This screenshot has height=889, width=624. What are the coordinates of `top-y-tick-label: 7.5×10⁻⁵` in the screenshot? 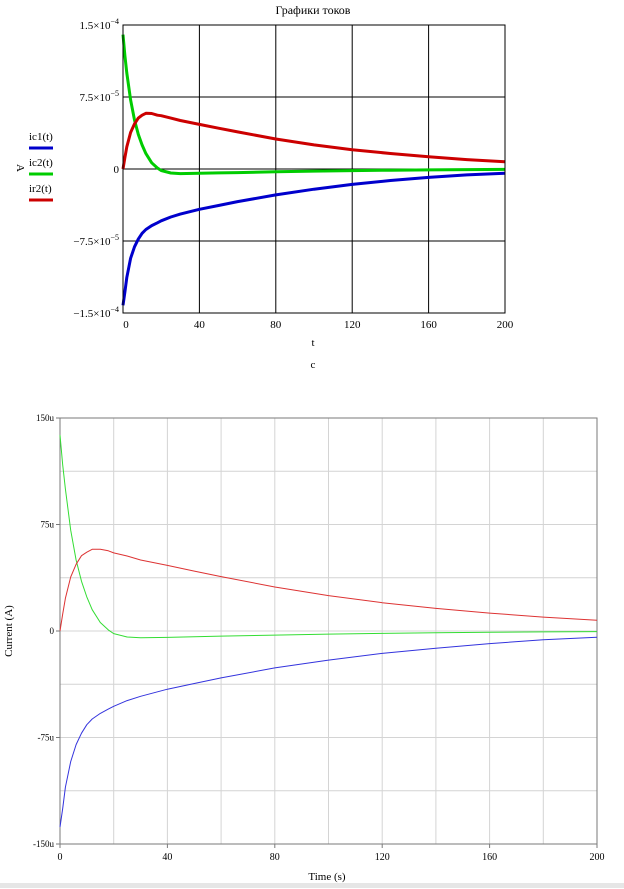 It's located at (99, 96).